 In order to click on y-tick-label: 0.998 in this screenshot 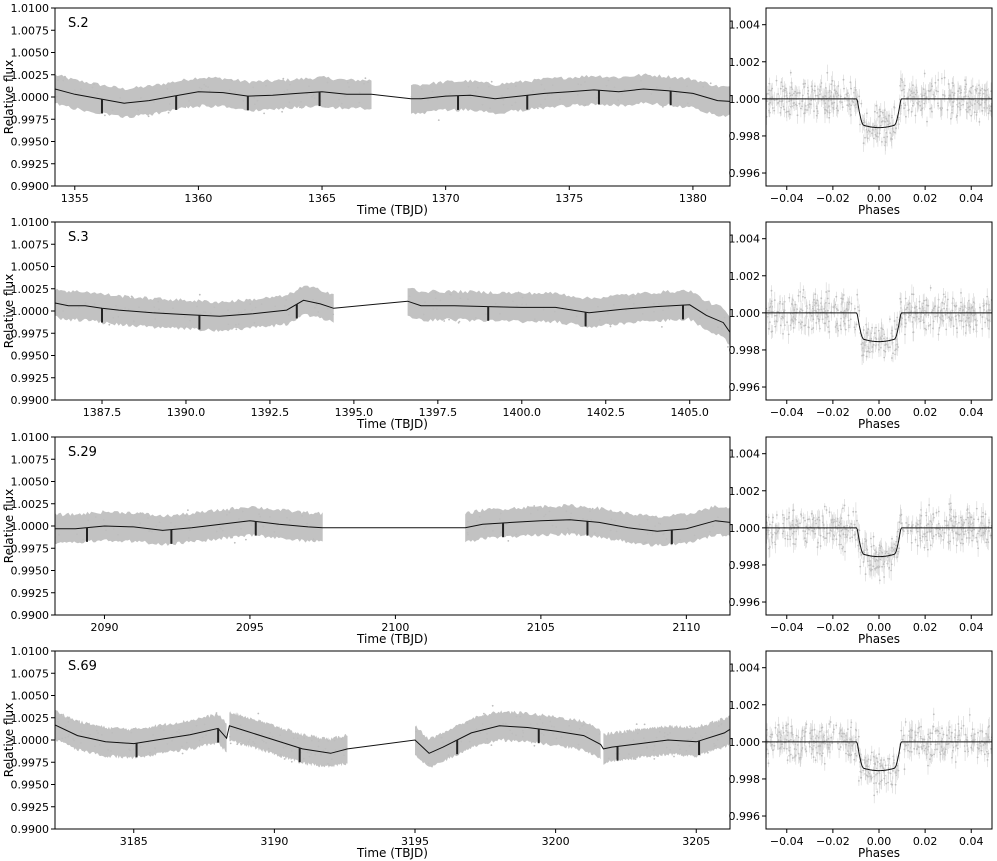, I will do `click(745, 136)`.